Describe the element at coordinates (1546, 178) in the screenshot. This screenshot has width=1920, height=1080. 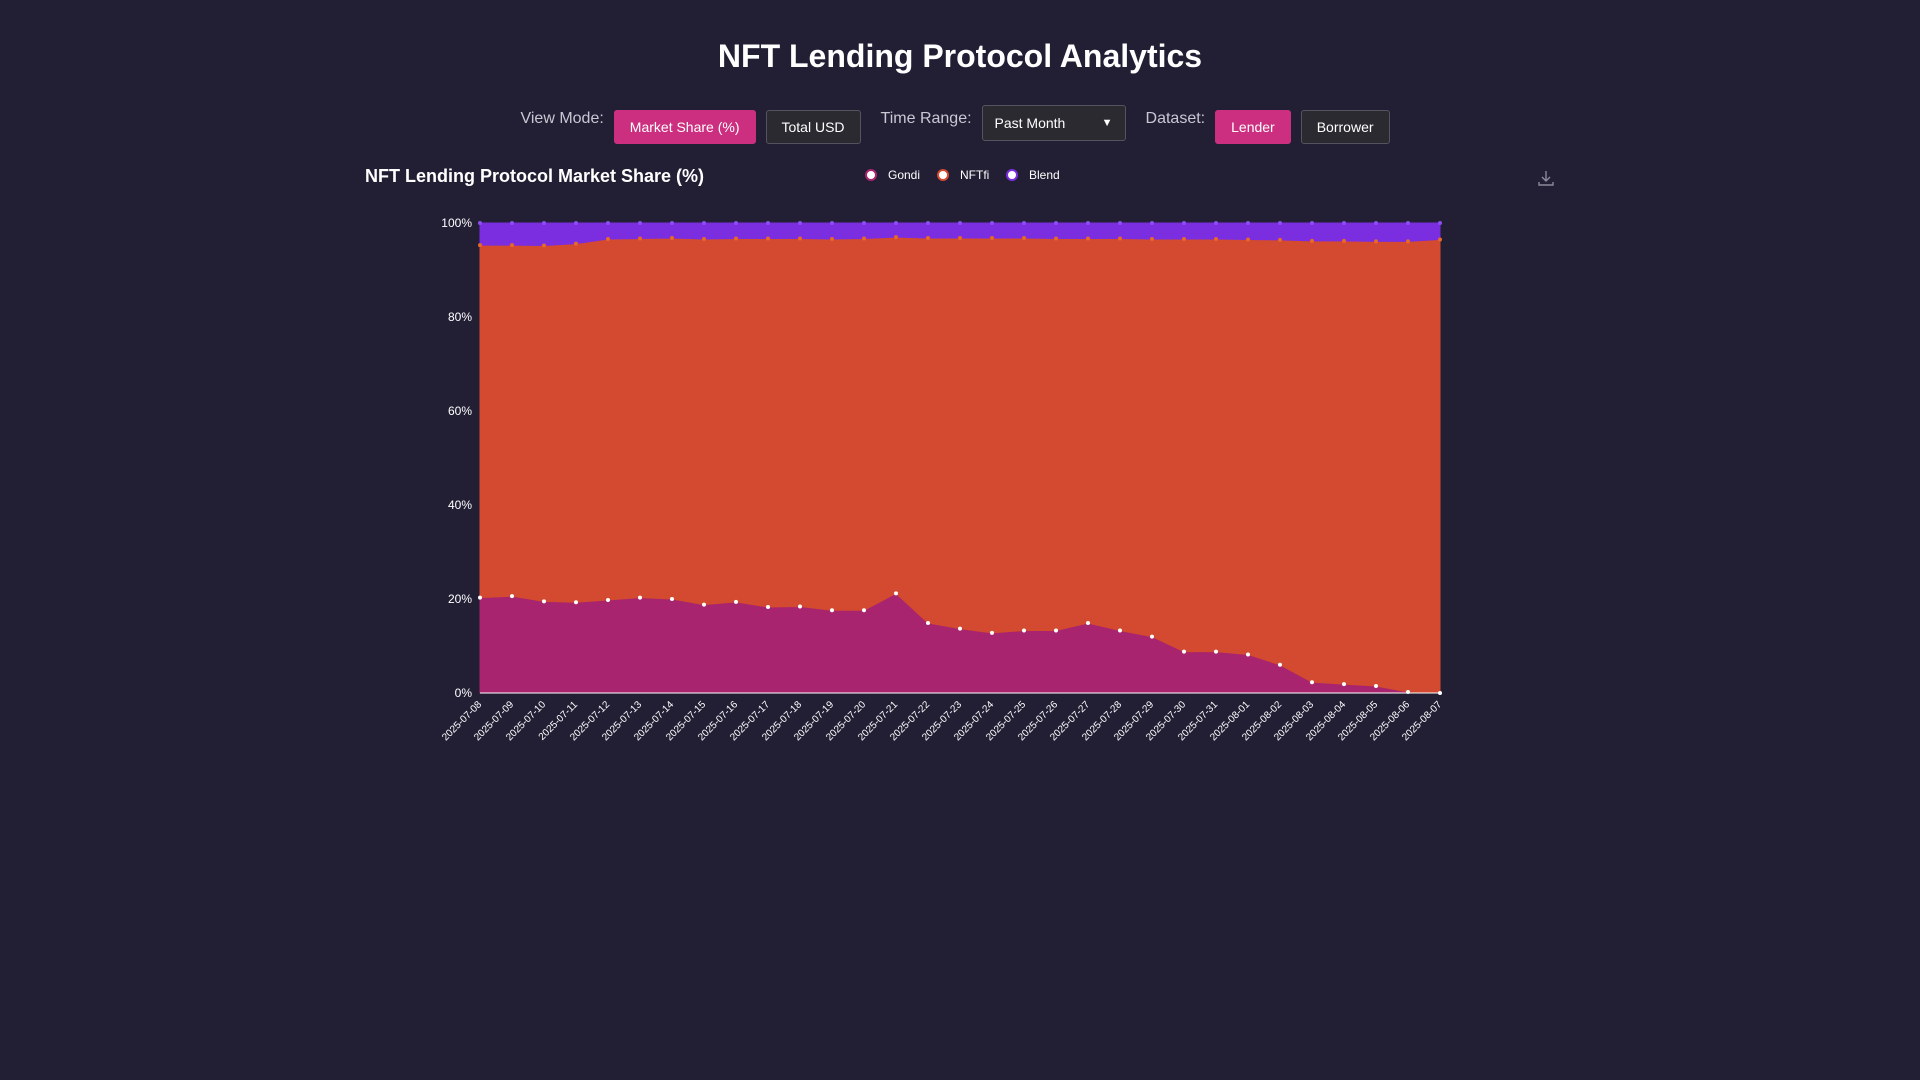
I see `download-icon` at that location.